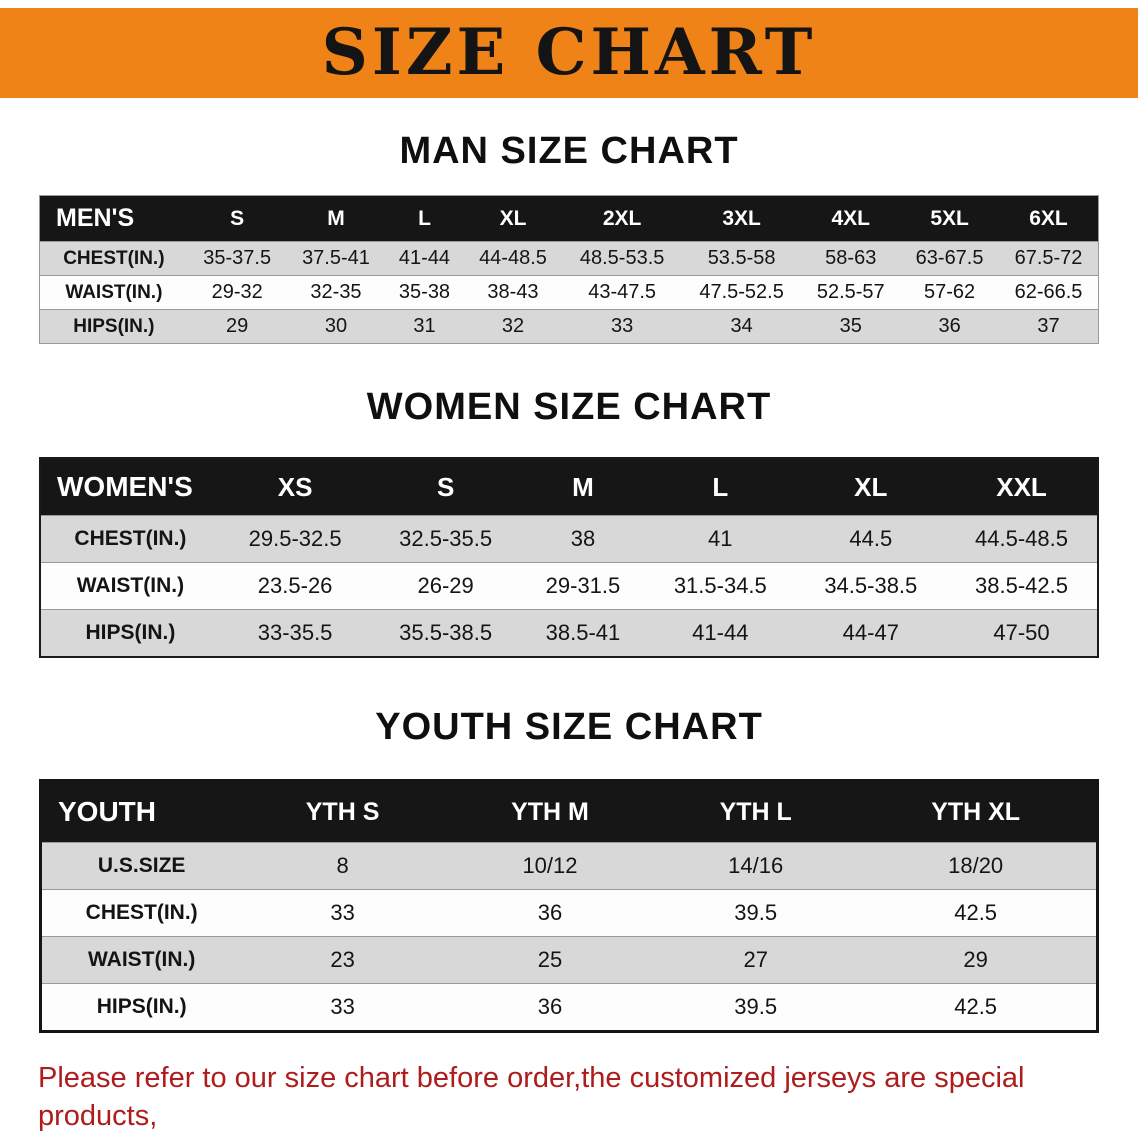 Image resolution: width=1138 pixels, height=1132 pixels. Describe the element at coordinates (513, 292) in the screenshot. I see `value-cell: 38-43` at that location.